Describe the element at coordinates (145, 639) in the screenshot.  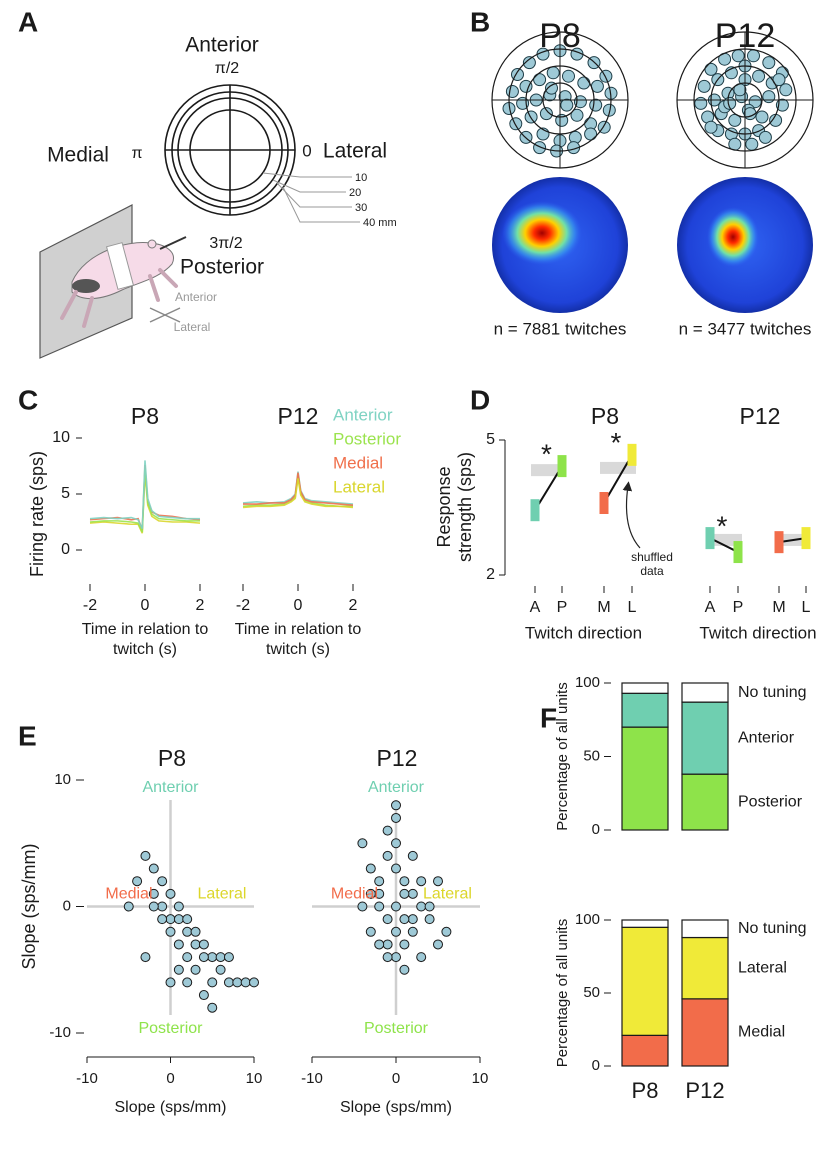
I see `x-axis-label: Time in relation to twitch (s)` at that location.